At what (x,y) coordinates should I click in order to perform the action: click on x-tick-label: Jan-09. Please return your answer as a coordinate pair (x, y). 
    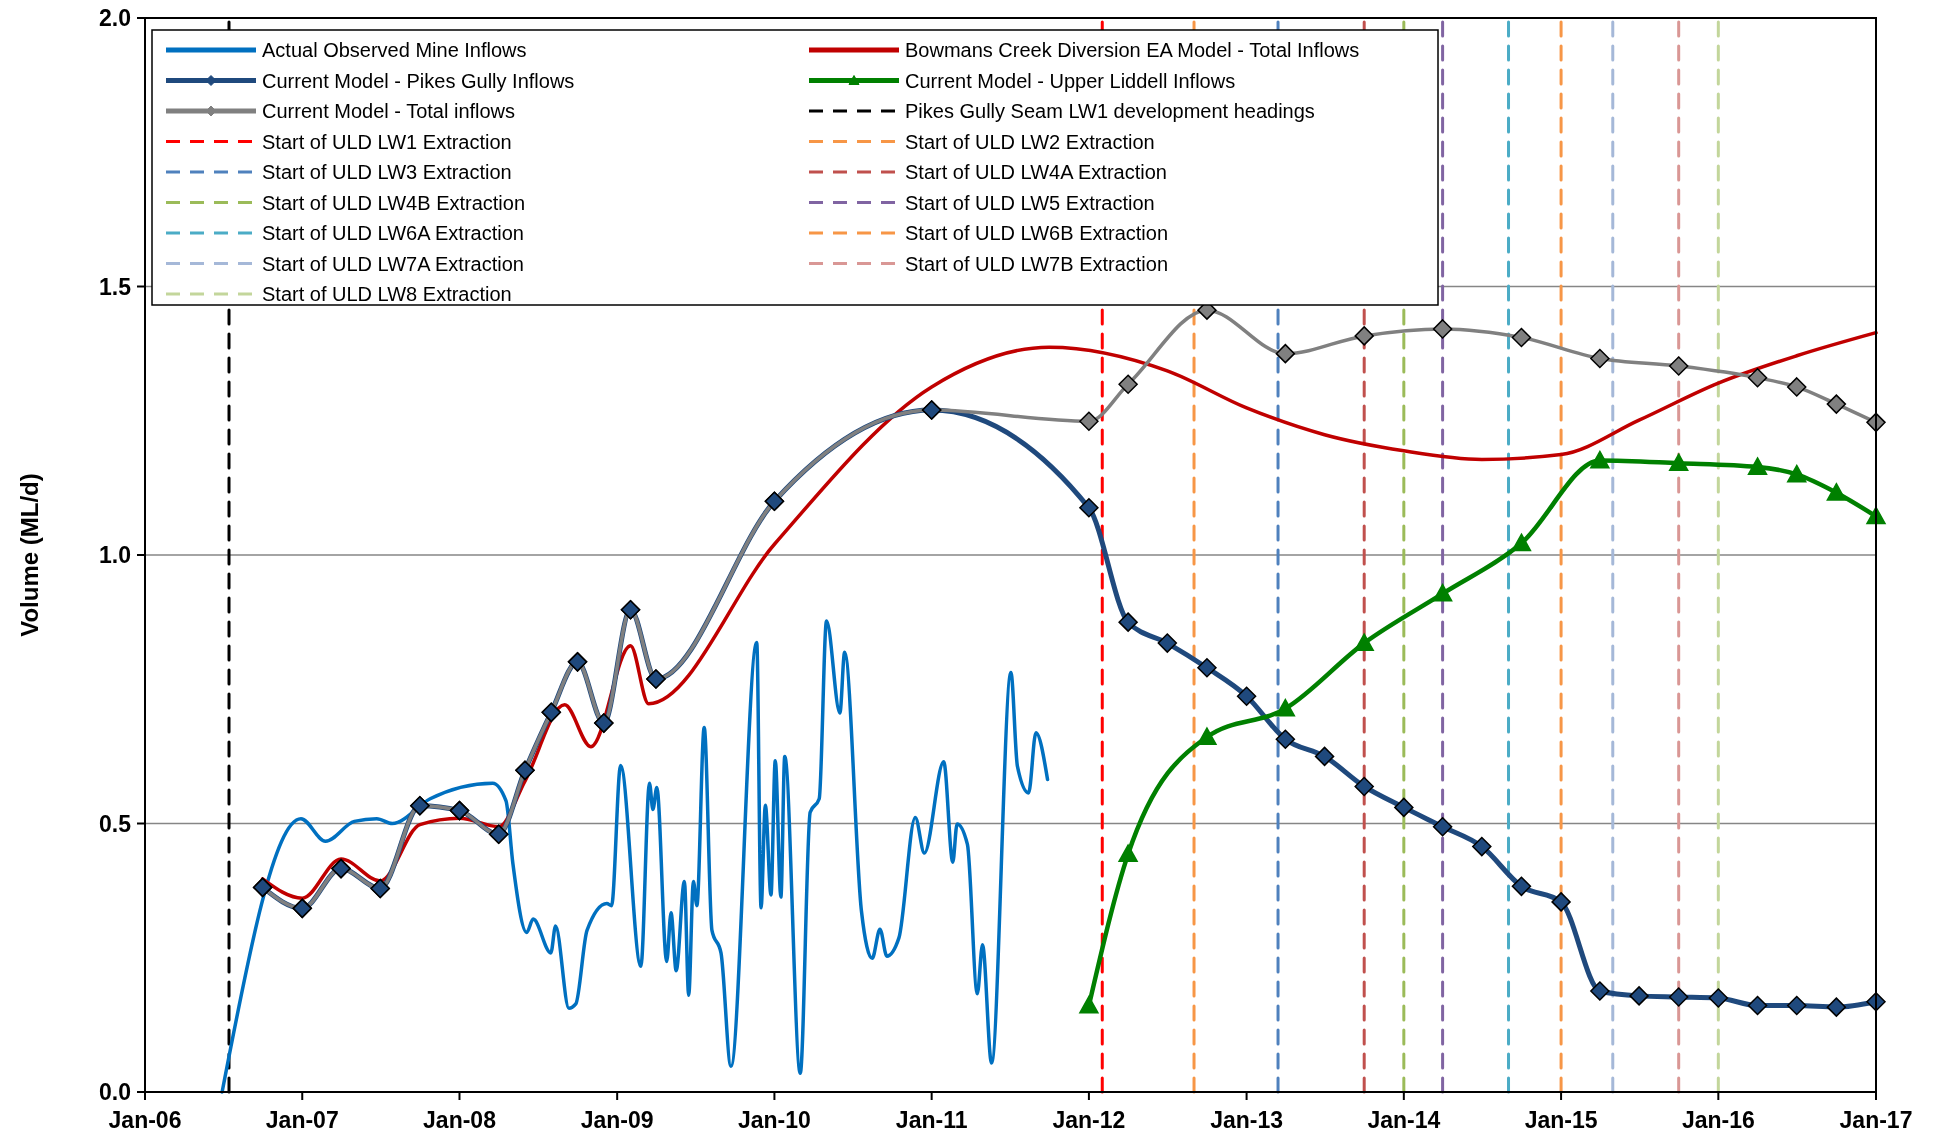
    Looking at the image, I should click on (617, 1120).